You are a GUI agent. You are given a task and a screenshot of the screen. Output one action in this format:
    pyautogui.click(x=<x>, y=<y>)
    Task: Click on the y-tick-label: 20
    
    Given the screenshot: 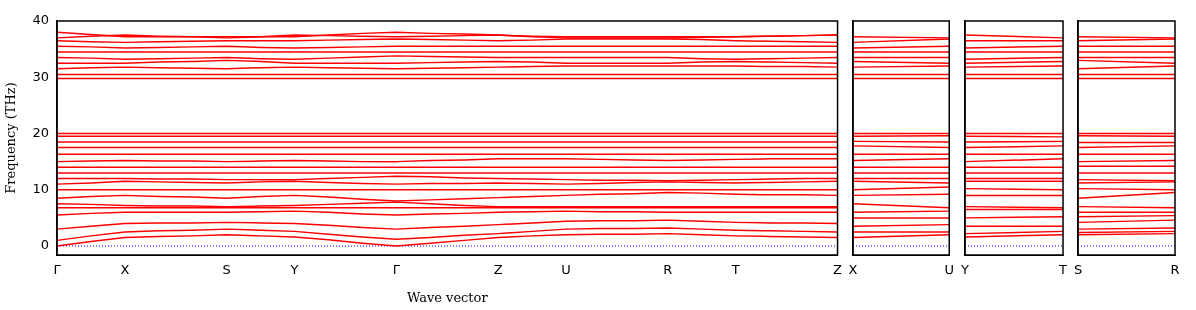 What is the action you would take?
    pyautogui.click(x=40, y=132)
    